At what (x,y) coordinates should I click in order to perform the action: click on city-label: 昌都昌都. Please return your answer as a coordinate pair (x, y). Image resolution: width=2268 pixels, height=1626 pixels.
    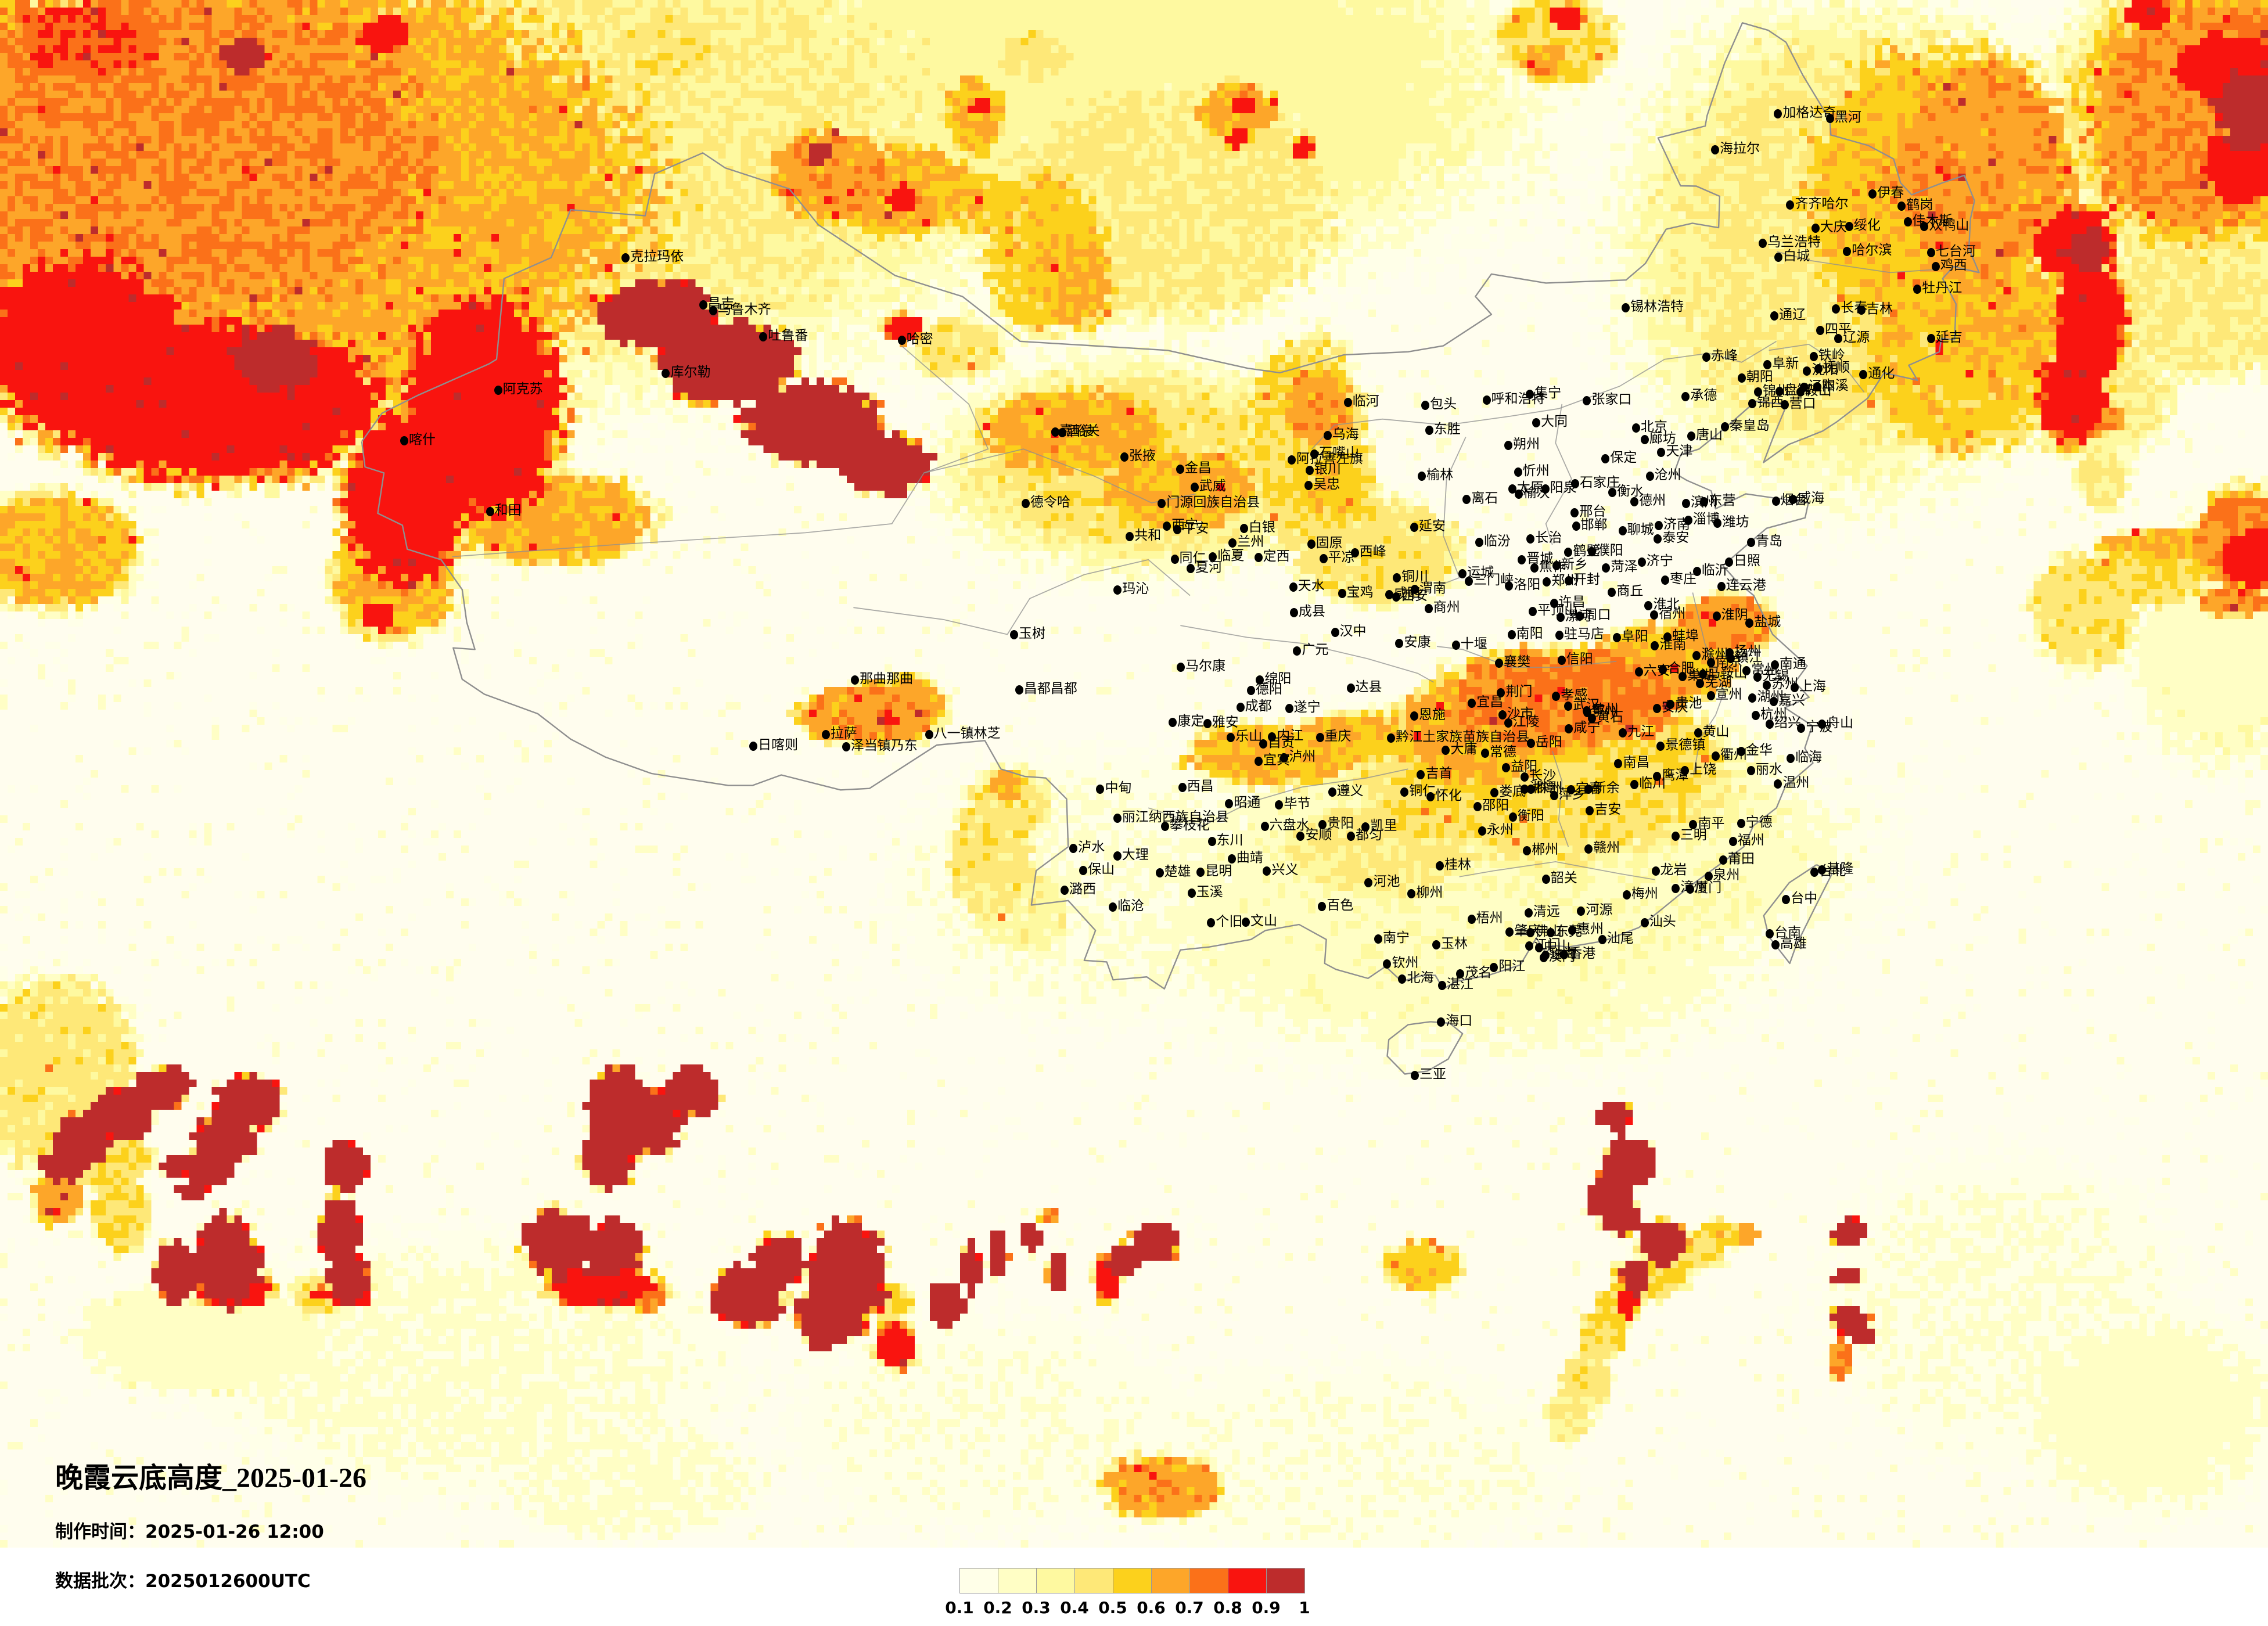
    Looking at the image, I should click on (1050, 689).